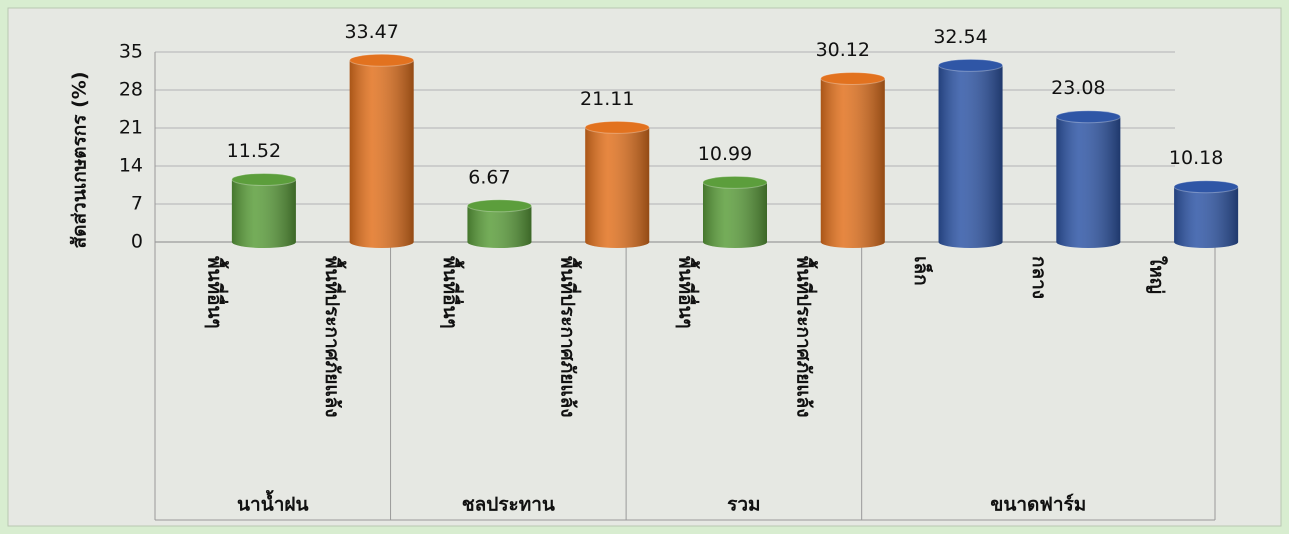 The image size is (1289, 534). What do you see at coordinates (1039, 277) in the screenshot?
I see `x-tick-label: กลาง` at bounding box center [1039, 277].